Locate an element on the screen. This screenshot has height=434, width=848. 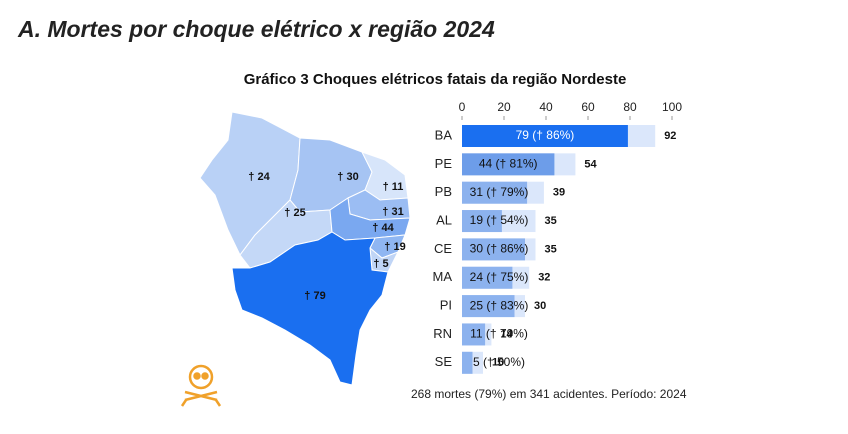
map-label: † 79 is located at coordinates (314, 296).